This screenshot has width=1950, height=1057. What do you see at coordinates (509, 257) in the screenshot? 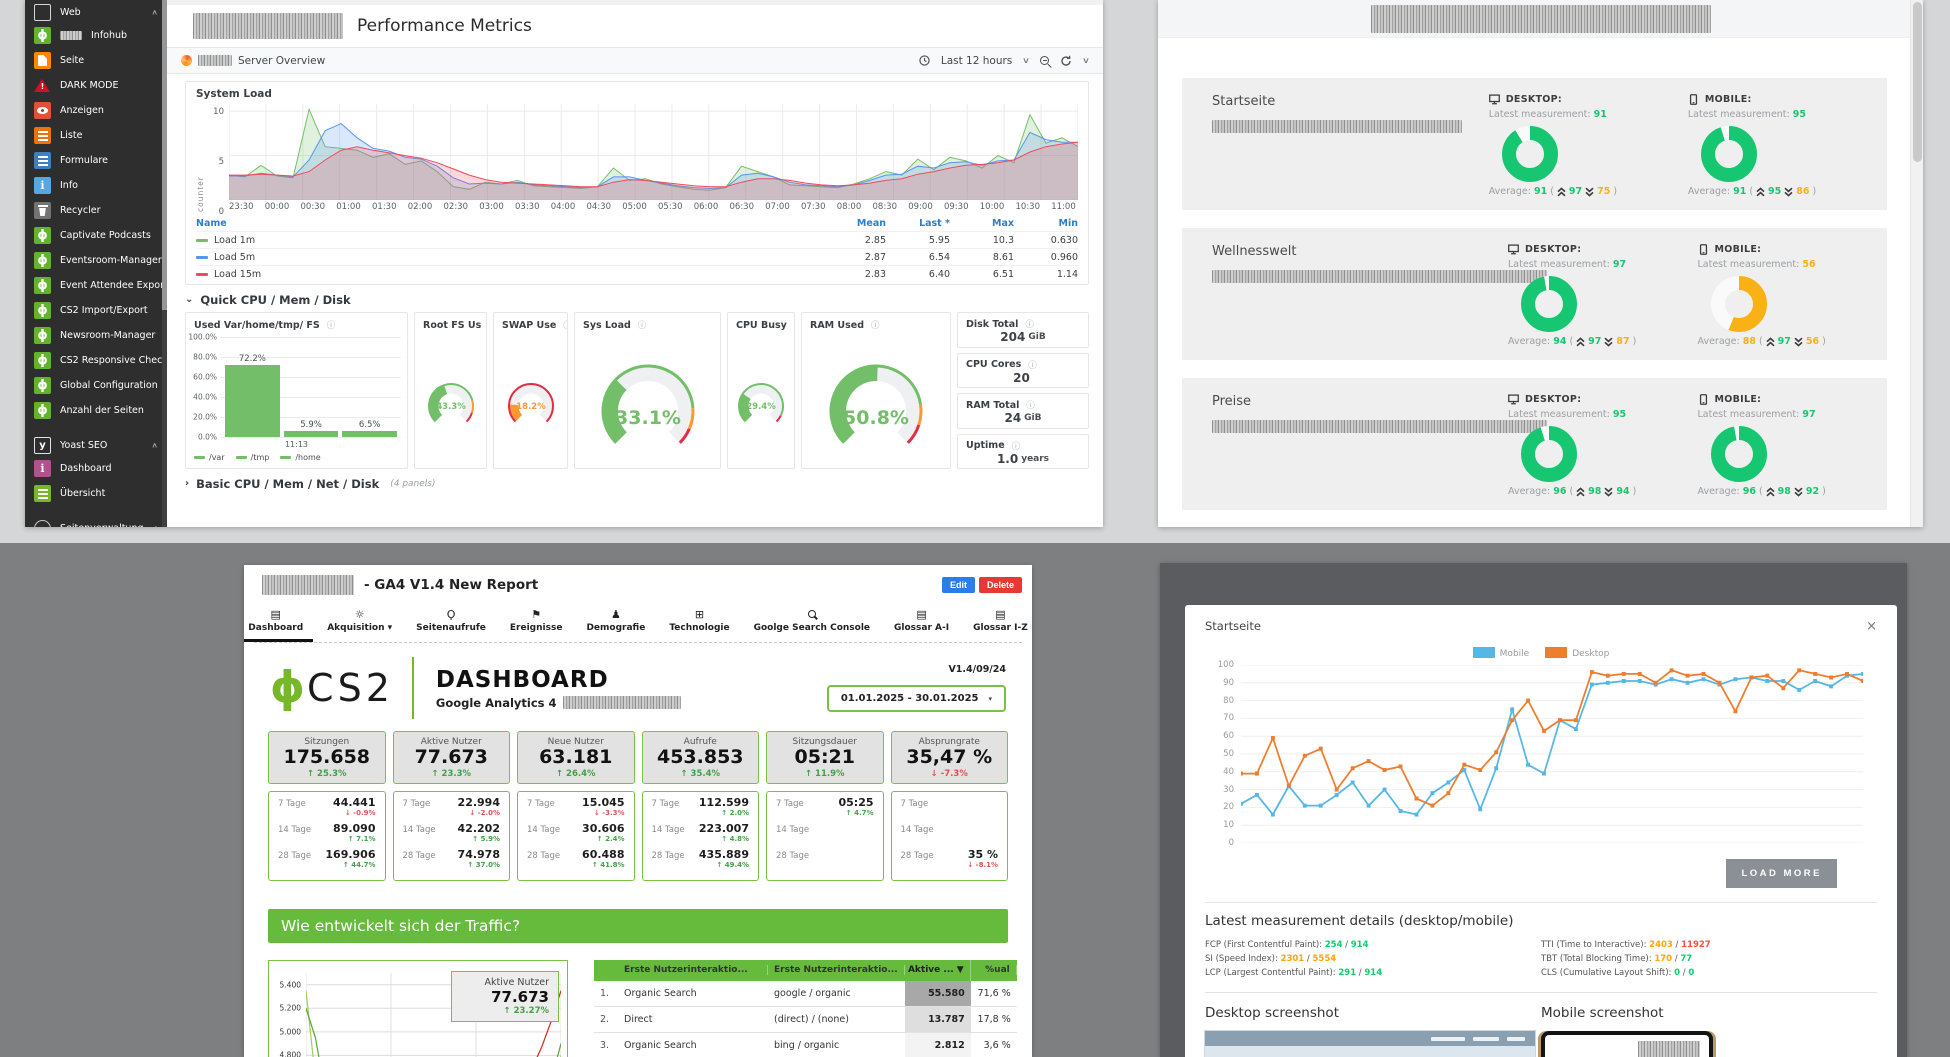
I see `legend-series-name: Load 5m` at bounding box center [509, 257].